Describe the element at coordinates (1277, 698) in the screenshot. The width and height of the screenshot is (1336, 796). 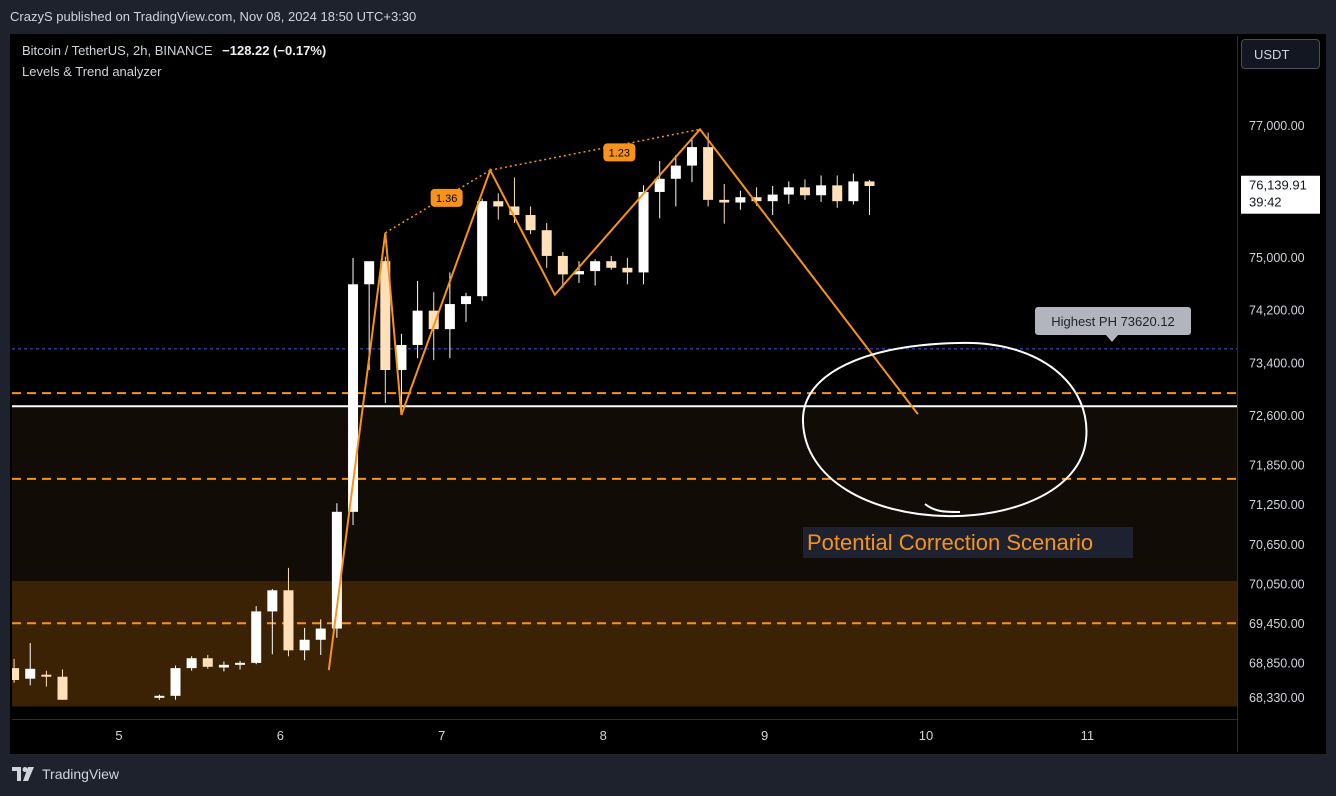
I see `y-axis-tick: 68,330.00` at that location.